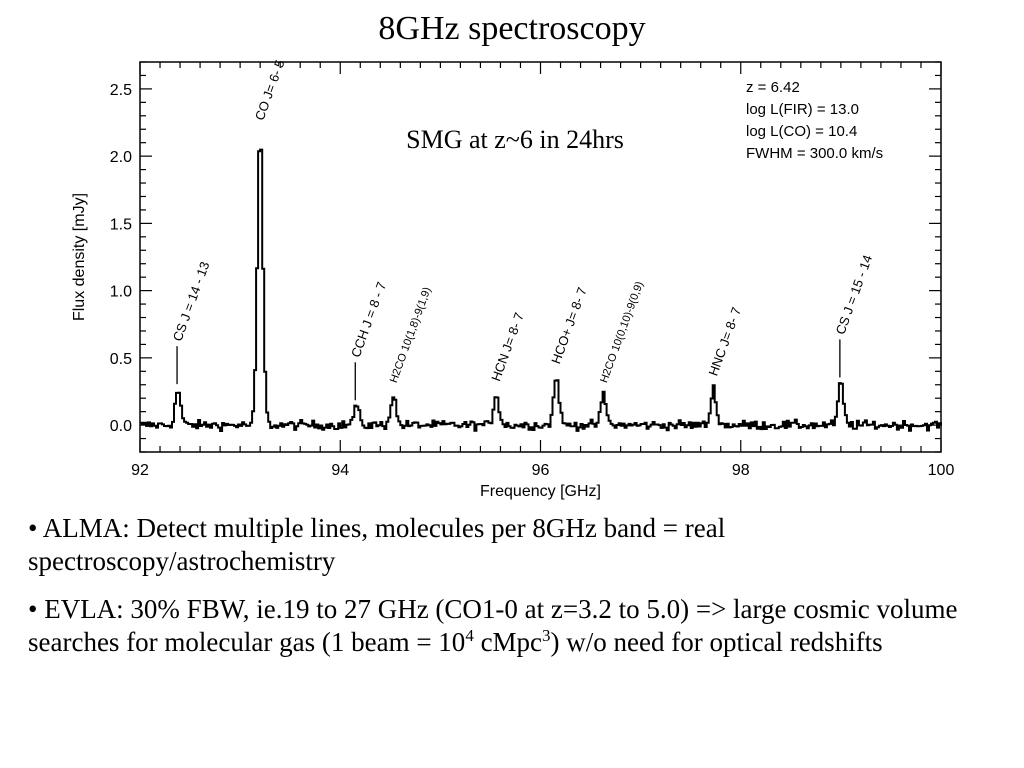 This screenshot has height=768, width=1024. I want to click on parameter-text: FWHM = 300.0 km/s, so click(814, 153).